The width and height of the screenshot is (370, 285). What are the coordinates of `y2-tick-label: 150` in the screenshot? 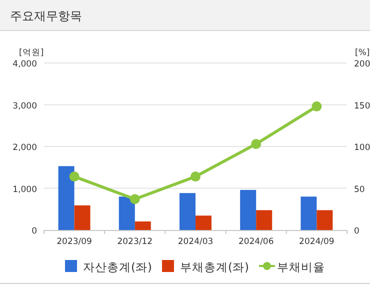 It's located at (362, 106).